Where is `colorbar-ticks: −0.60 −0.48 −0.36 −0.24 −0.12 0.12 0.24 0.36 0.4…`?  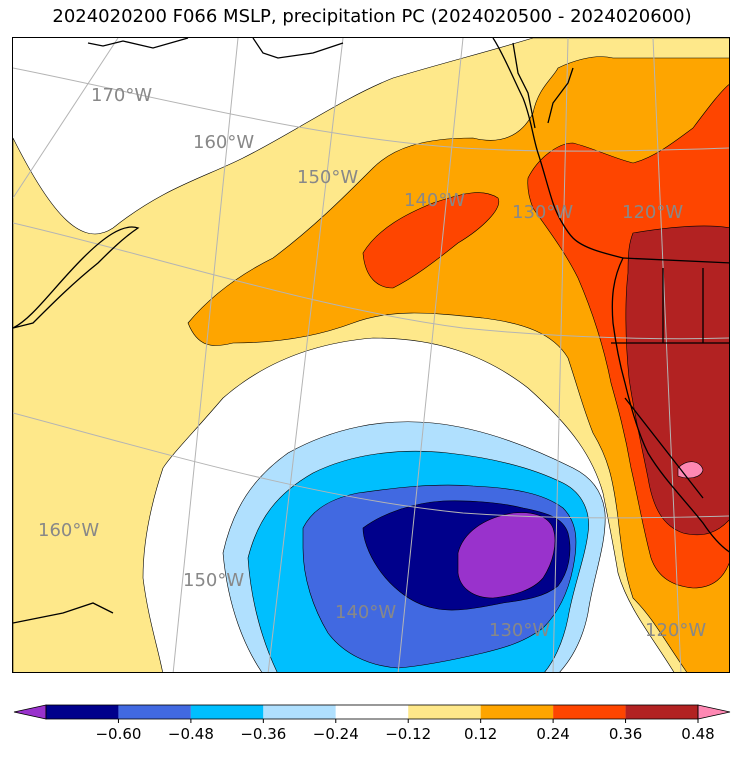
colorbar-ticks: −0.60 −0.48 −0.36 −0.24 −0.12 0.12 0.24 0.36 0.4… is located at coordinates (405, 731).